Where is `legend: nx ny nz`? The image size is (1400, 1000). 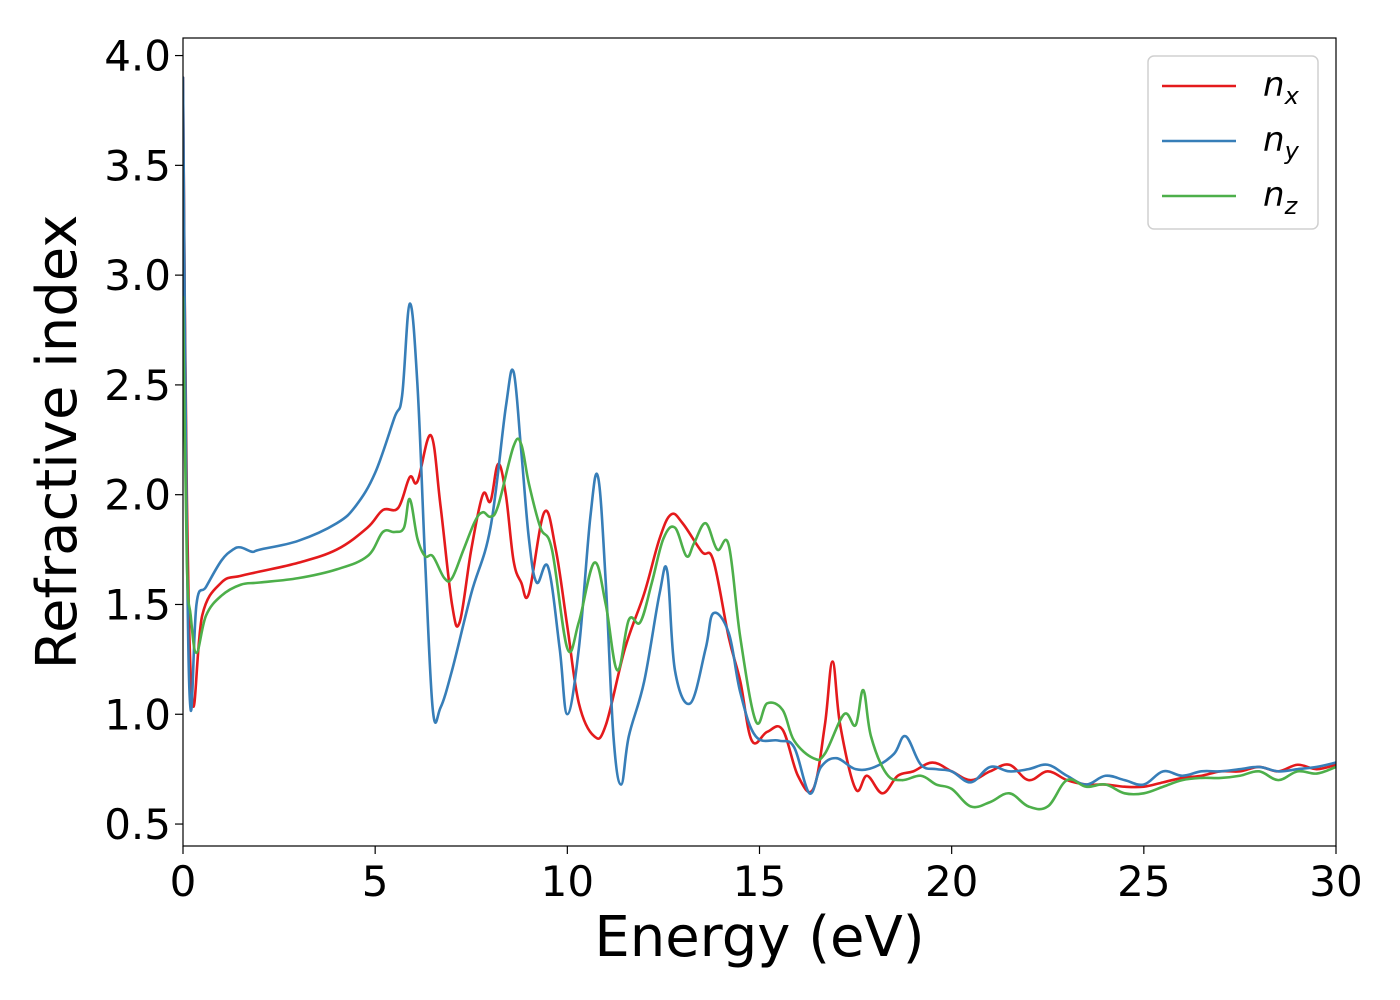 legend: nx ny nz is located at coordinates (1233, 142).